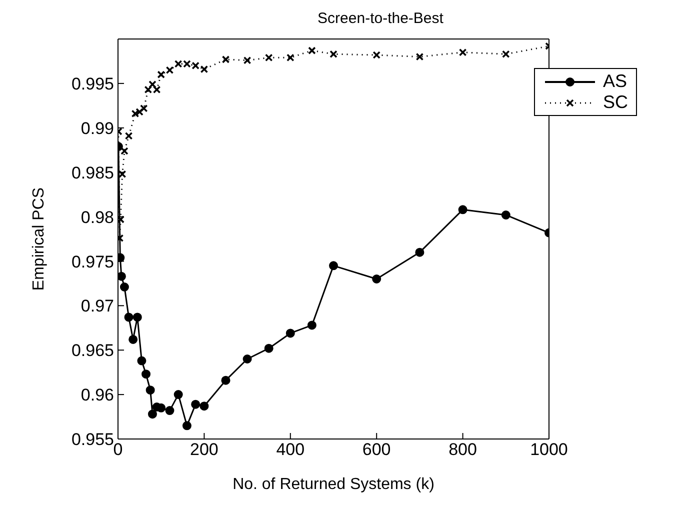  Describe the element at coordinates (549, 450) in the screenshot. I see `x-tick-label: 1000` at that location.